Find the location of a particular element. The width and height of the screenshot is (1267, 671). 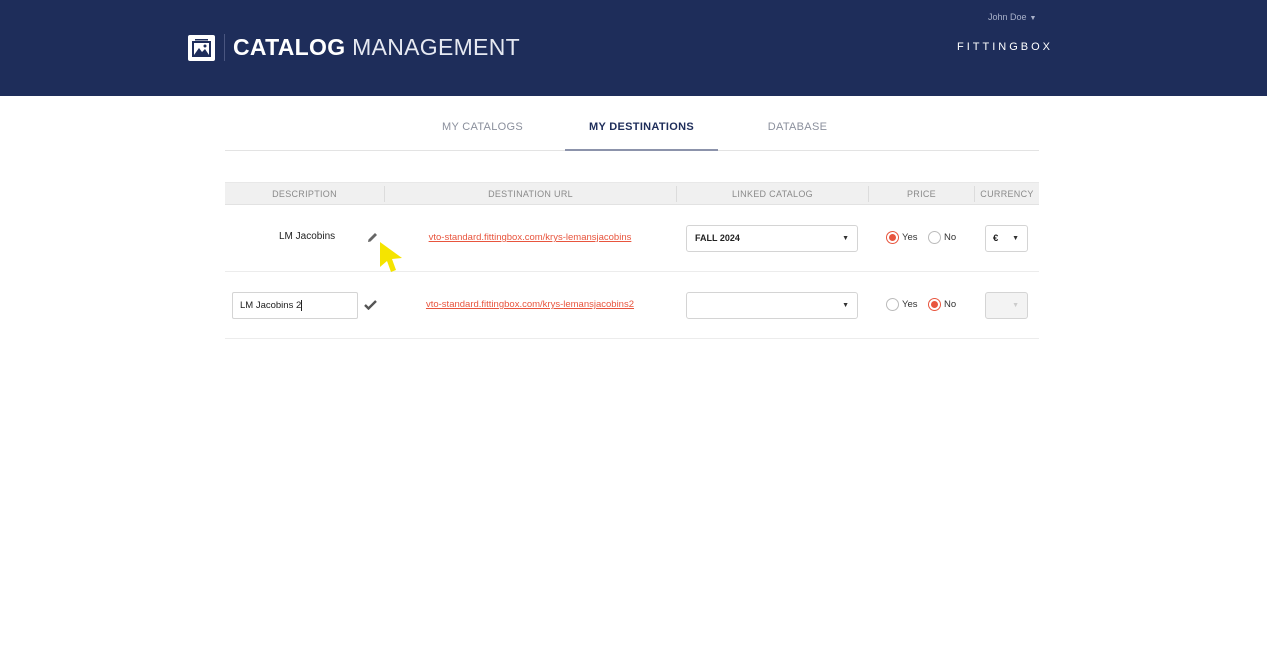

column-price: PRICE is located at coordinates (921, 194).